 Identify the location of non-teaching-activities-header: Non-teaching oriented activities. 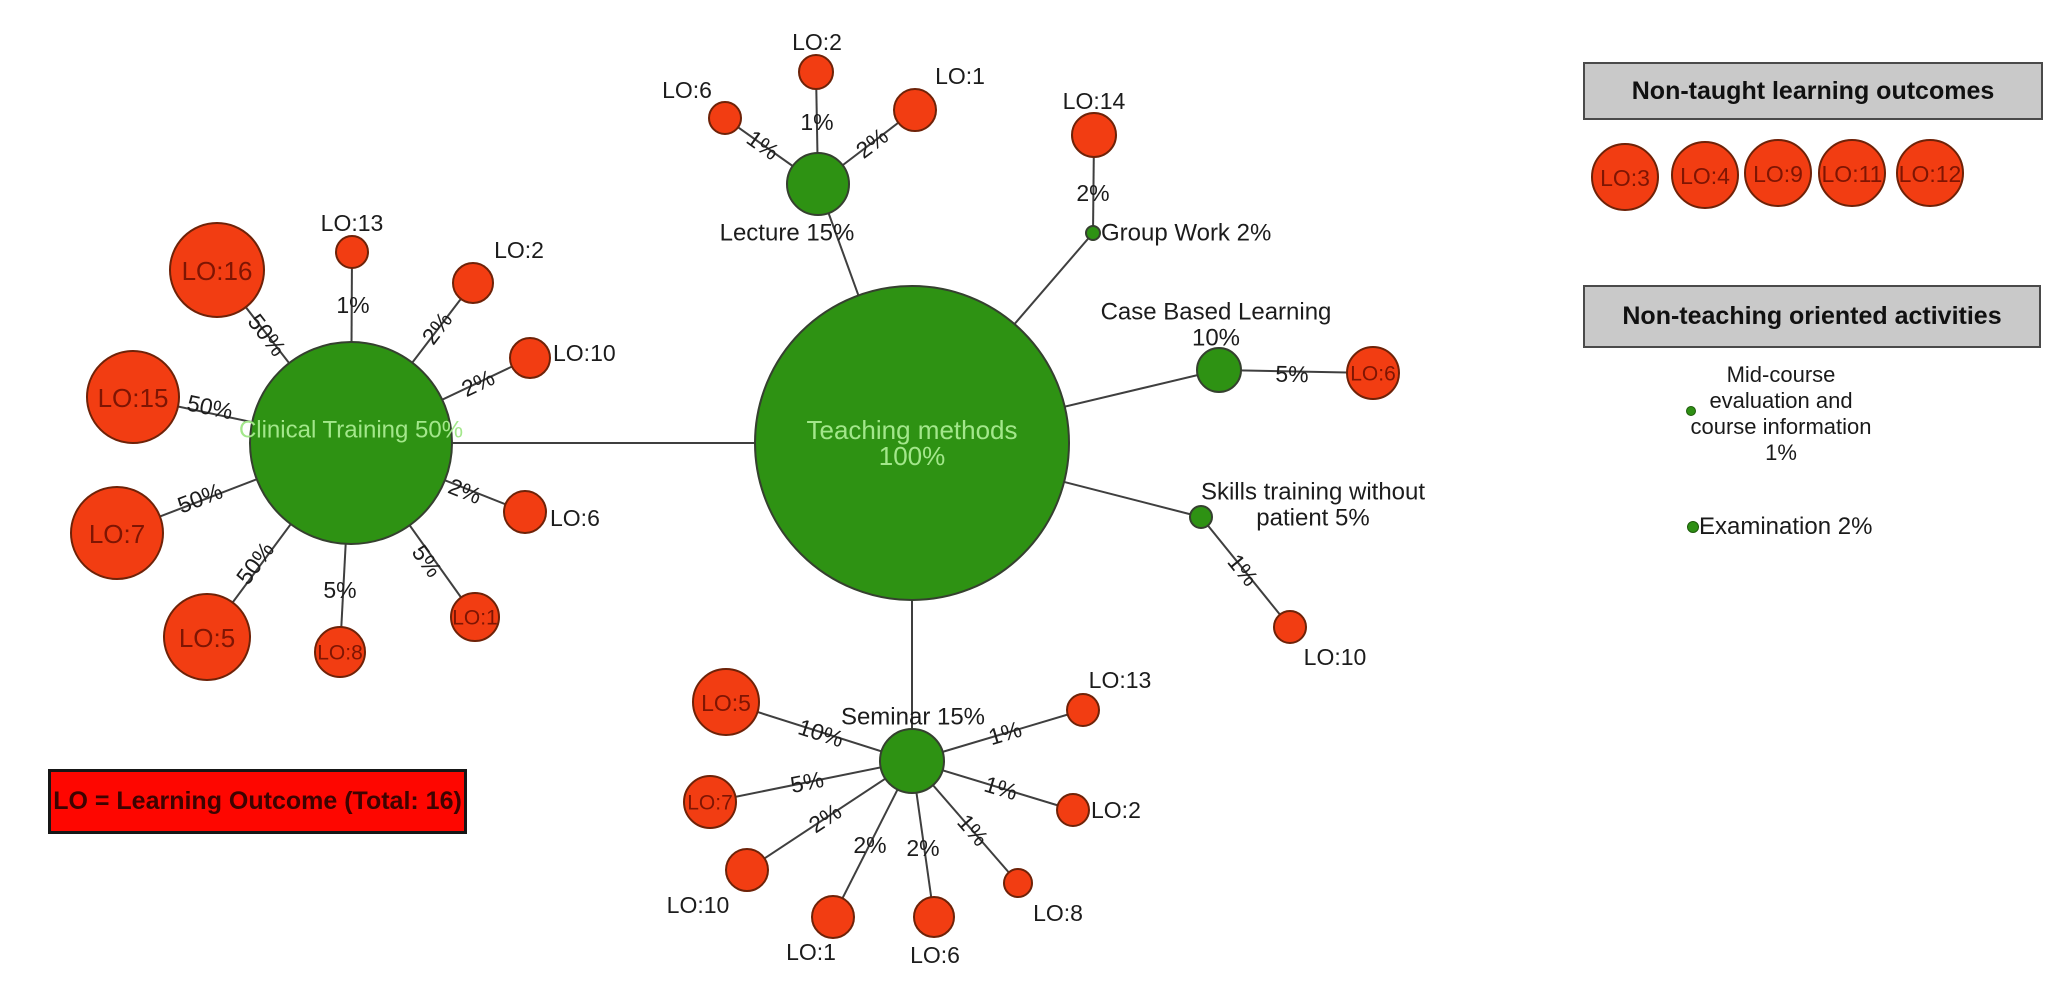
(1812, 316).